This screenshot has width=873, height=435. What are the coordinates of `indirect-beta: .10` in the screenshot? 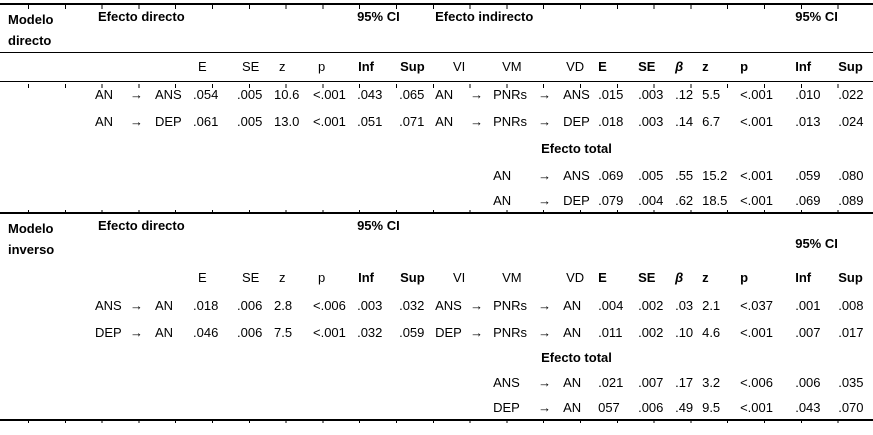 It's located at (684, 332).